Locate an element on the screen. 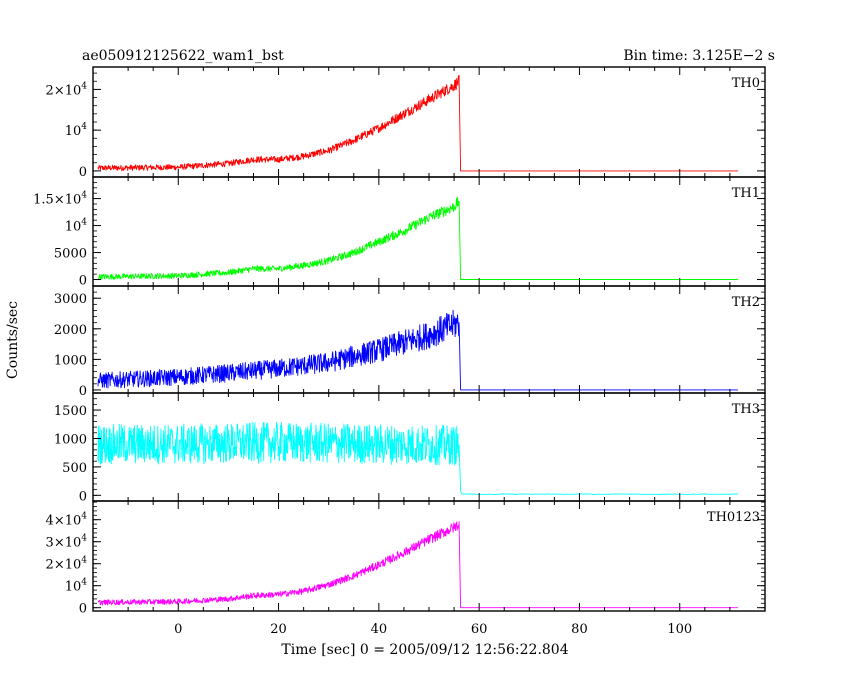 This screenshot has width=850, height=680. y-tick-label: 5000 is located at coordinates (70, 254).